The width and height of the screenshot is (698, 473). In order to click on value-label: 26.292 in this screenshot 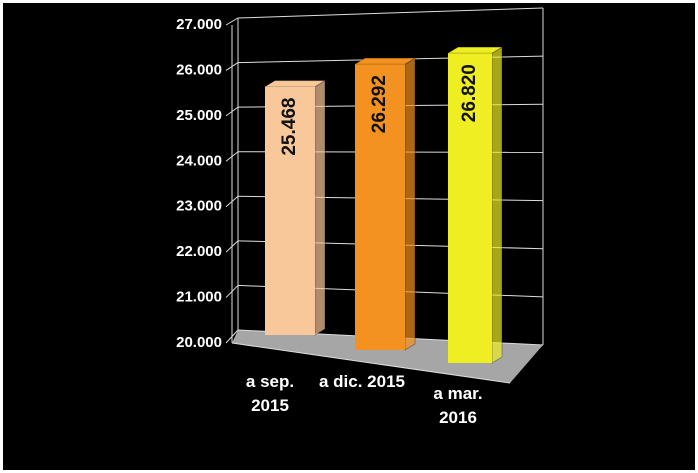, I will do `click(379, 104)`.